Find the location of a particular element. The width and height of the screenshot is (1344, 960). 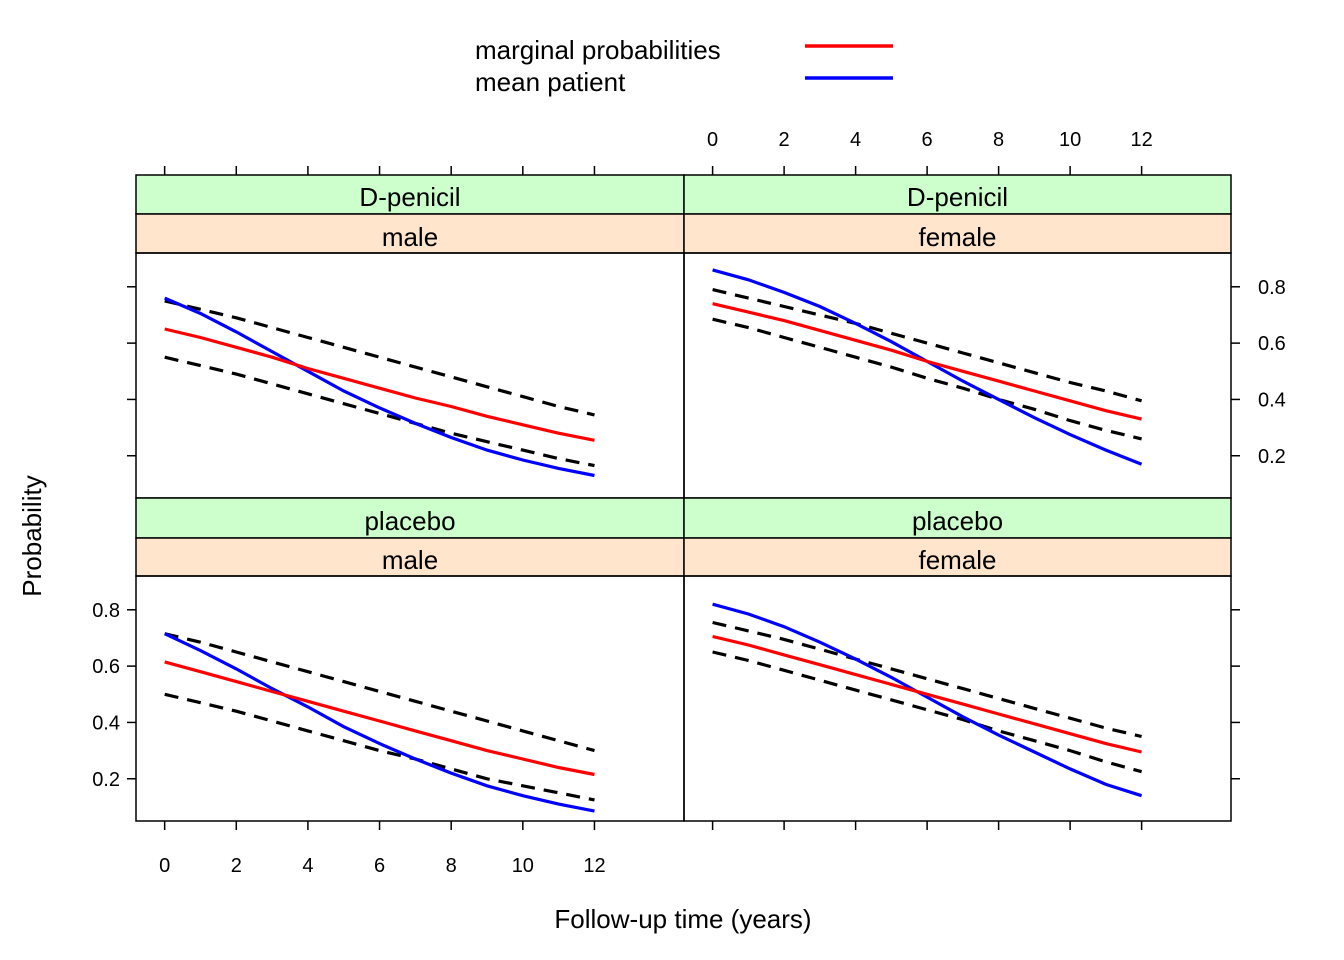

x-tick-label-bottom: 4 is located at coordinates (307, 866).